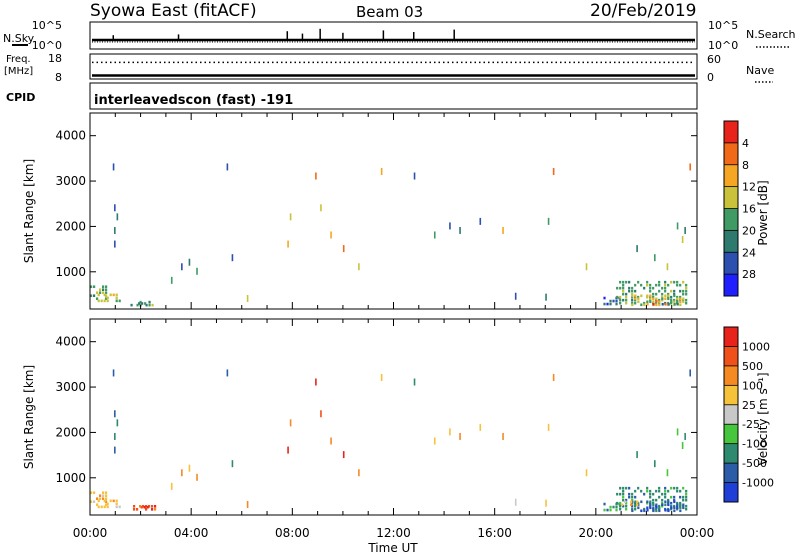 Image resolution: width=800 pixels, height=554 pixels. I want to click on date-title: 20/Feb/2019, so click(643, 11).